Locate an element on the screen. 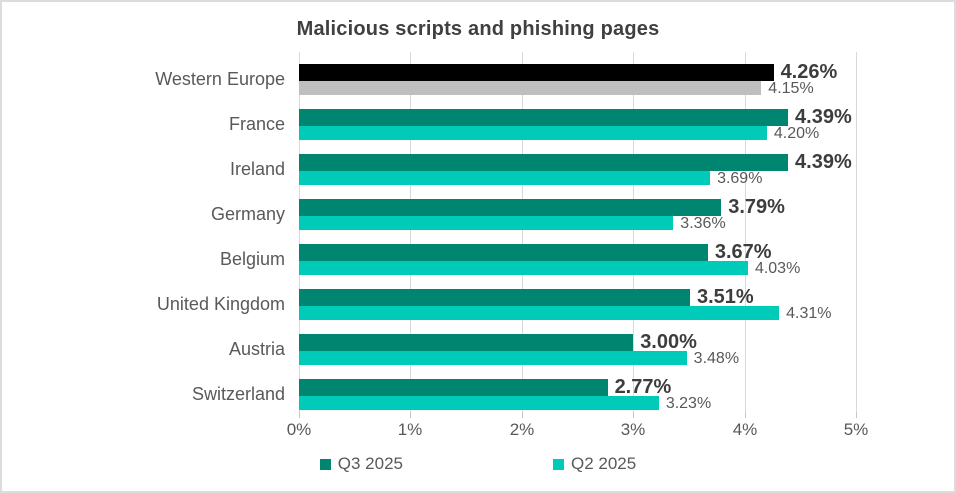 The height and width of the screenshot is (493, 956). bar-line: 3.23% is located at coordinates (577, 403).